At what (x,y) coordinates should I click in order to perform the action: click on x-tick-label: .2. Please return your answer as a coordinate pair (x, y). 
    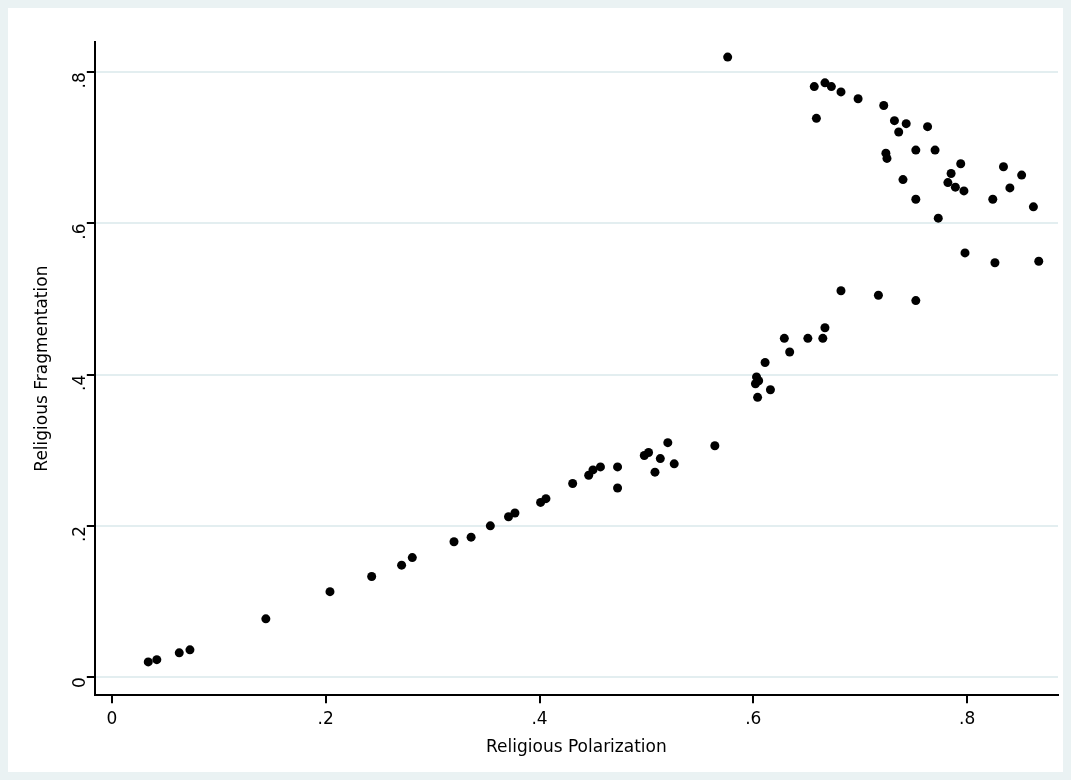
    Looking at the image, I should click on (325, 717).